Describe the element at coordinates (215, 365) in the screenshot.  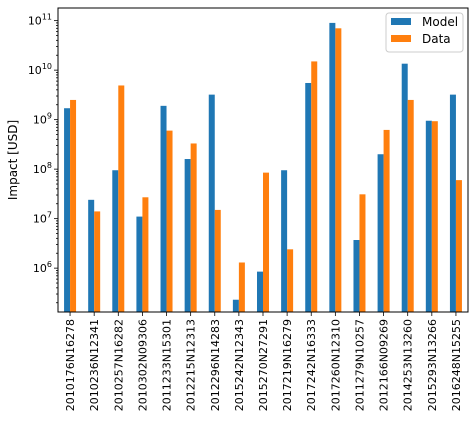
I see `x-tick-label-6: 2012296N14283` at that location.